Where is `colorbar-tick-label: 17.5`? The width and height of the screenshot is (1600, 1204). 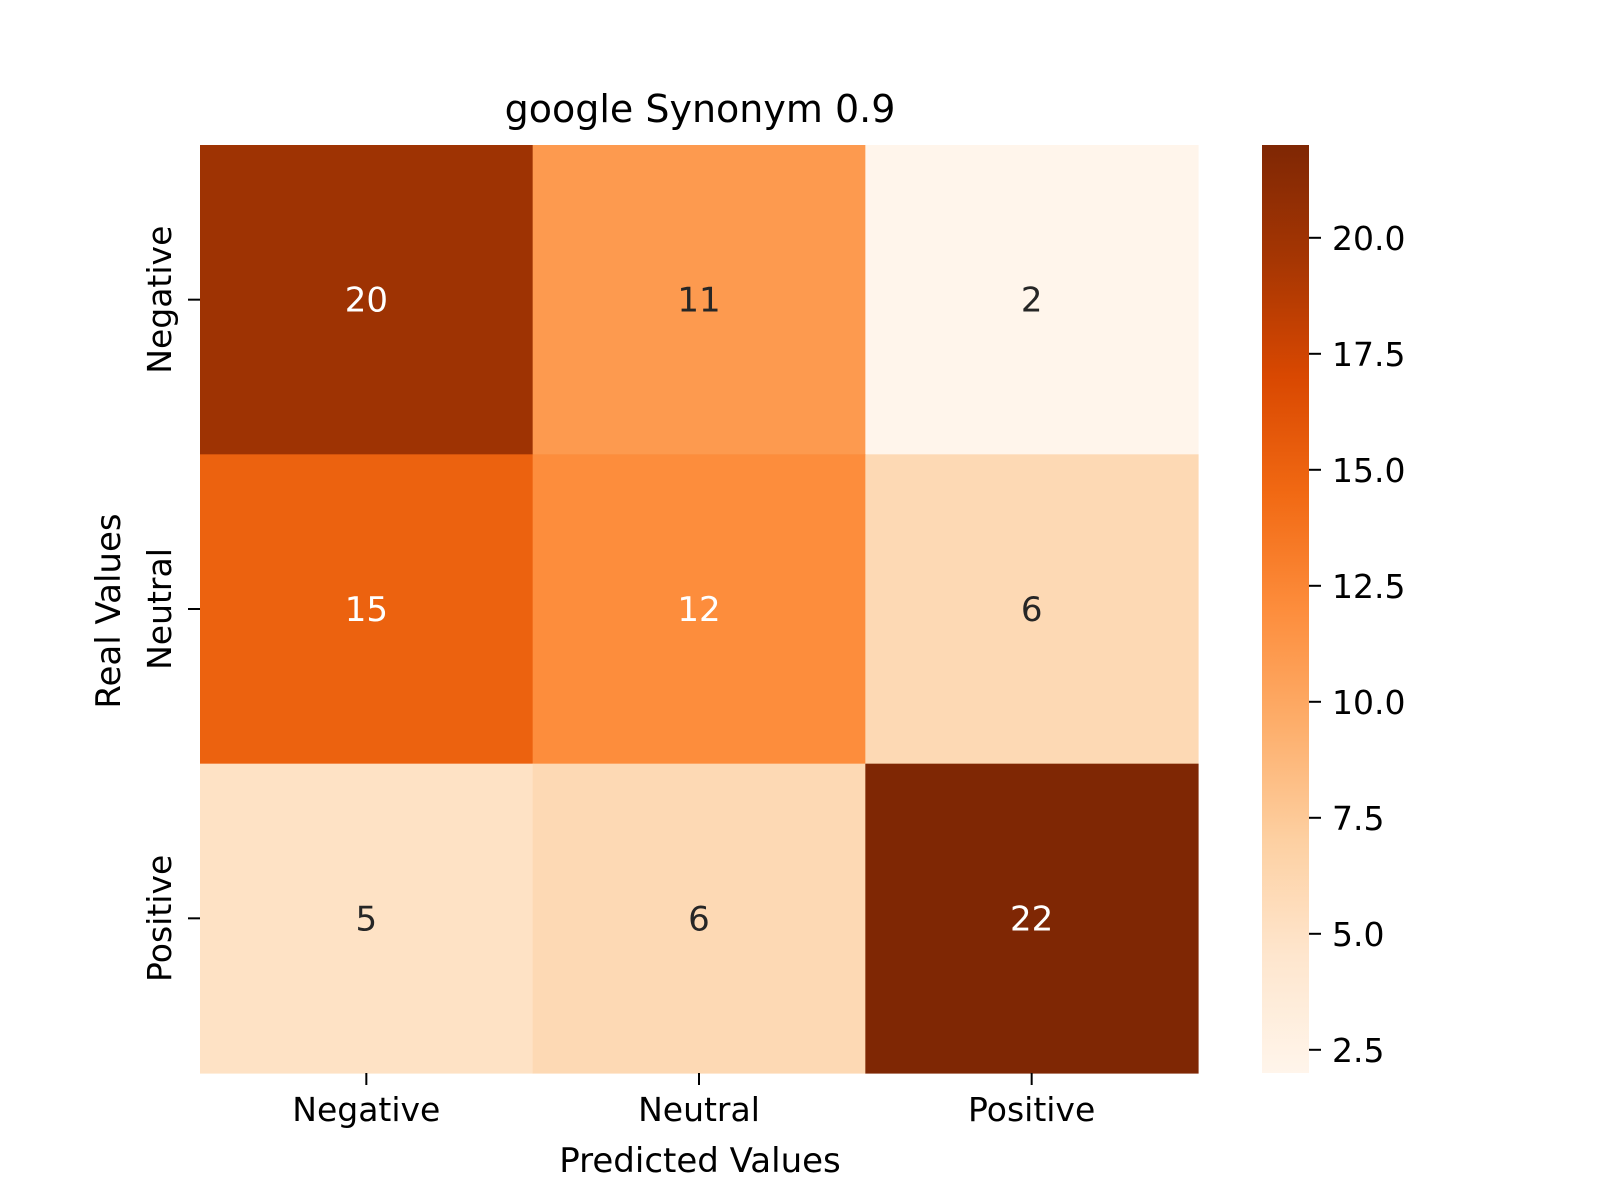 colorbar-tick-label: 17.5 is located at coordinates (1368, 354).